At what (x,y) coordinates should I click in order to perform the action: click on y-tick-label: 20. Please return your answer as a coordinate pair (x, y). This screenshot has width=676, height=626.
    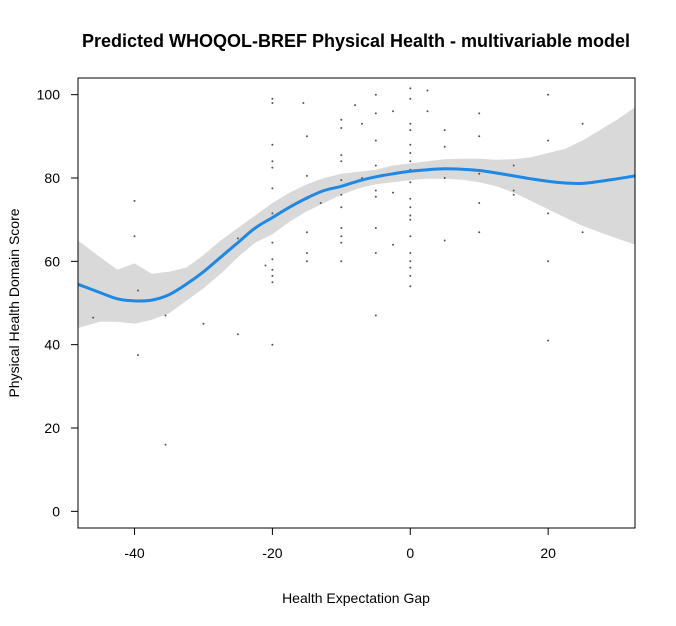
    Looking at the image, I should click on (52, 428).